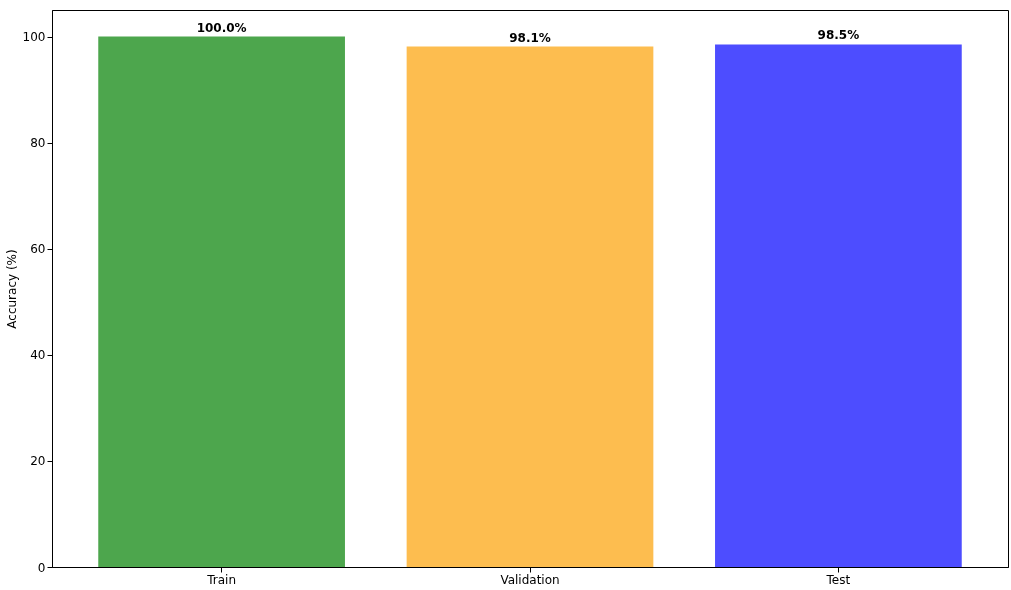  What do you see at coordinates (41, 567) in the screenshot?
I see `y-tick-label: 0` at bounding box center [41, 567].